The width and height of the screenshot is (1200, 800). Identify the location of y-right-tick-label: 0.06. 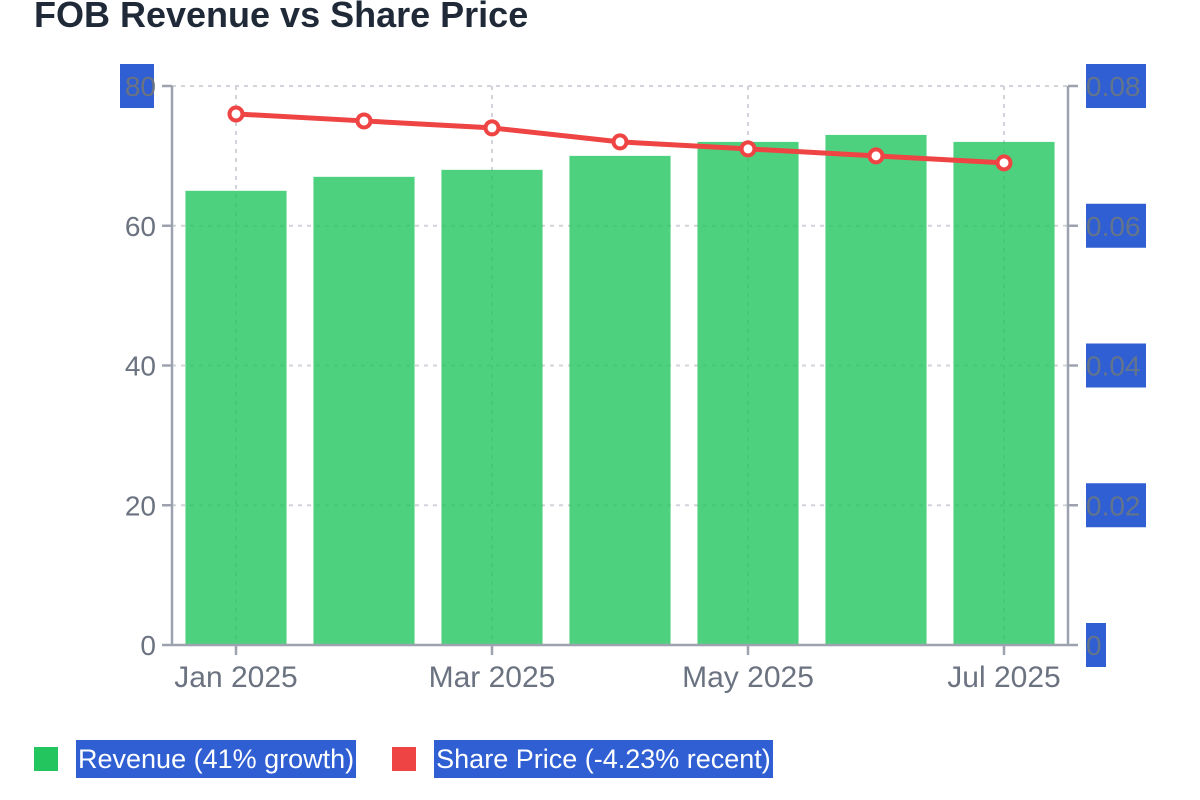
(1113, 226).